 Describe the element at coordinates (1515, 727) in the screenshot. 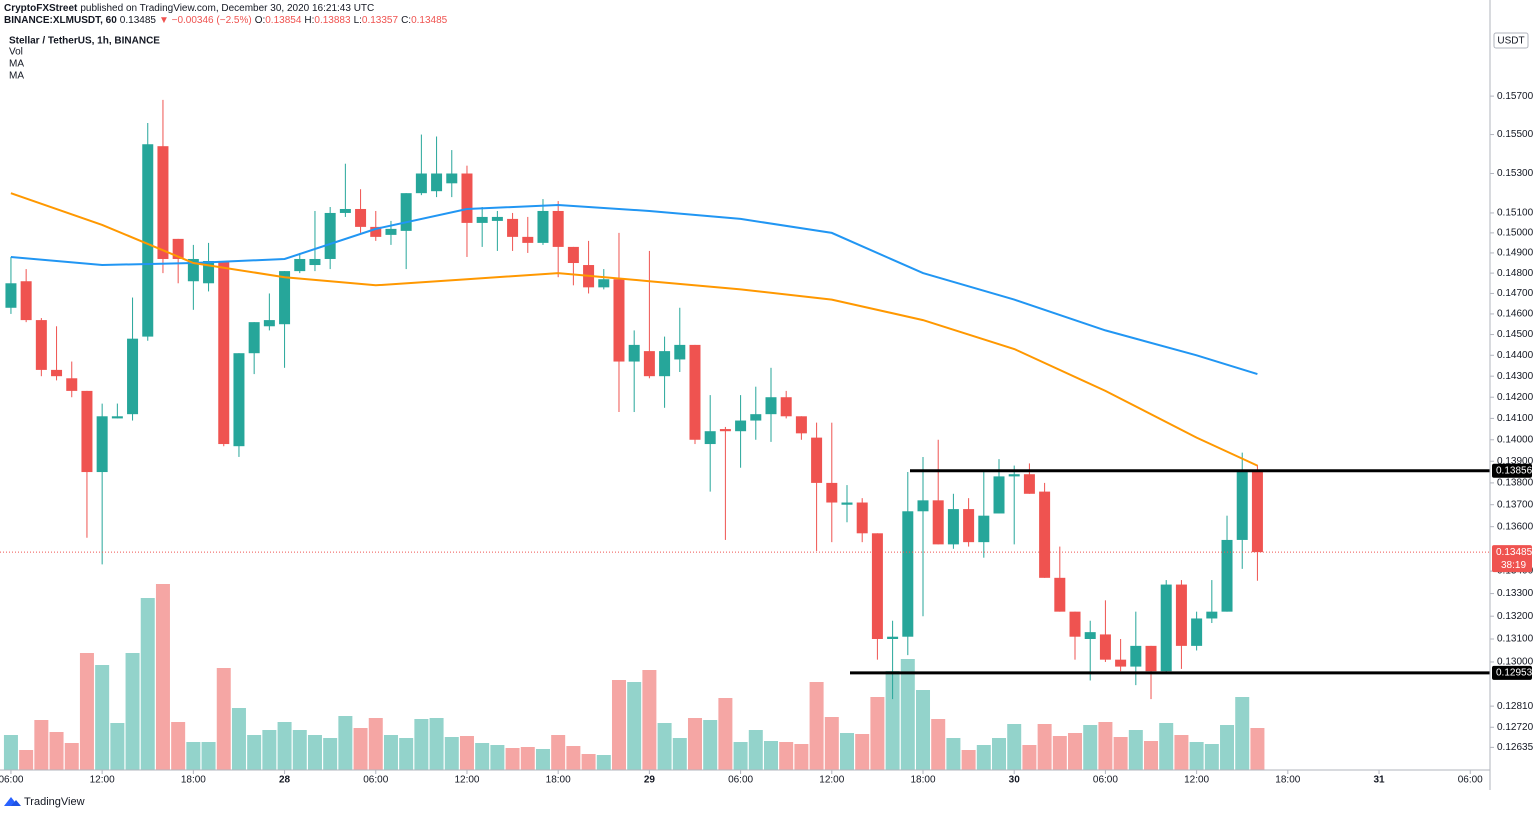

I see `y-tick-label: 0.12720` at that location.